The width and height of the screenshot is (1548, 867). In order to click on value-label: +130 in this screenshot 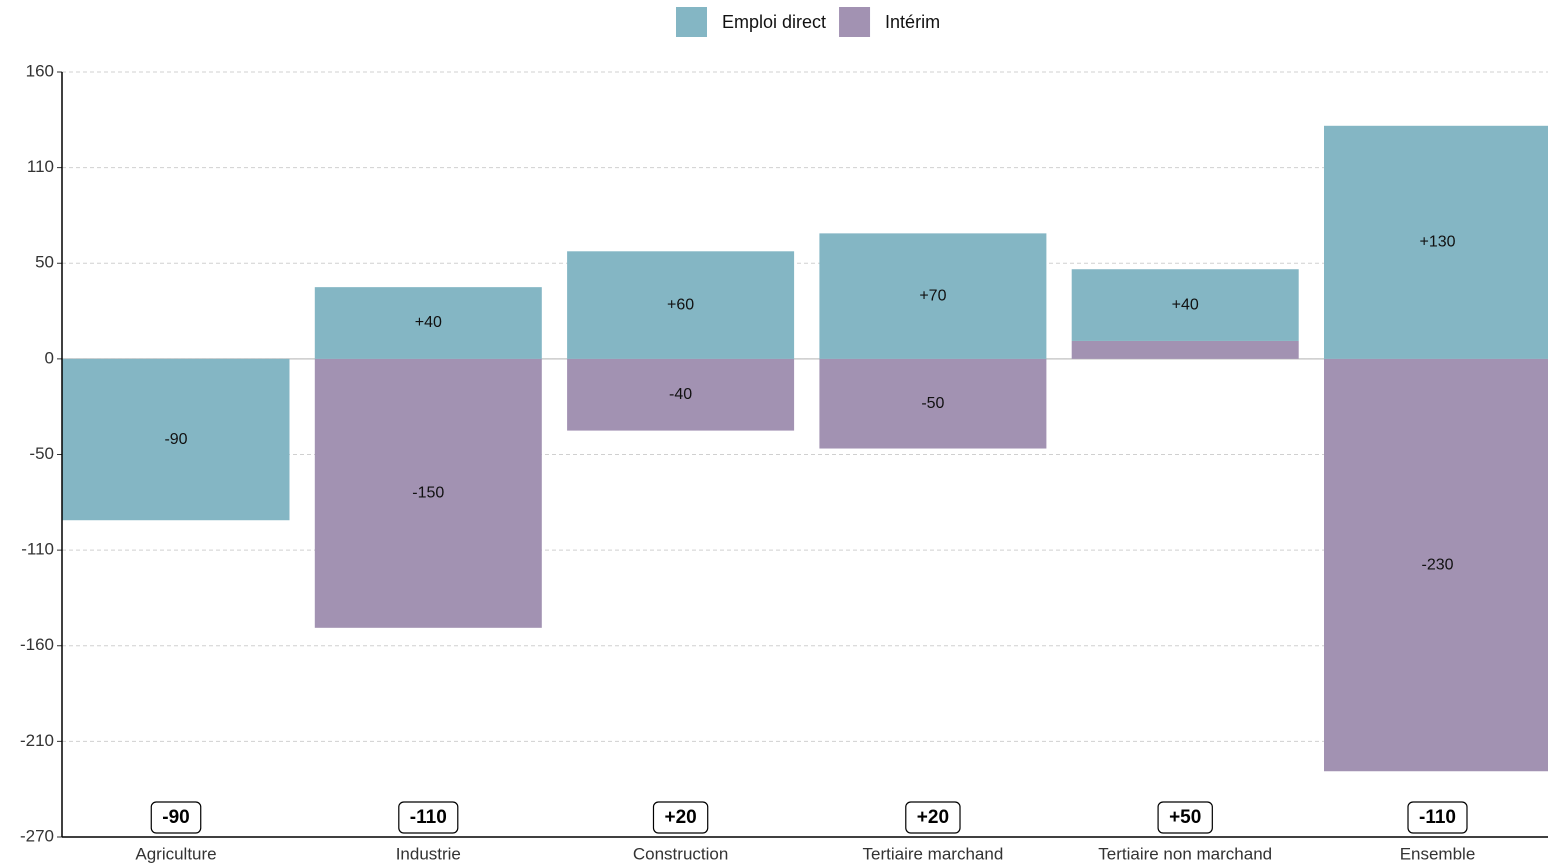, I will do `click(1437, 242)`.